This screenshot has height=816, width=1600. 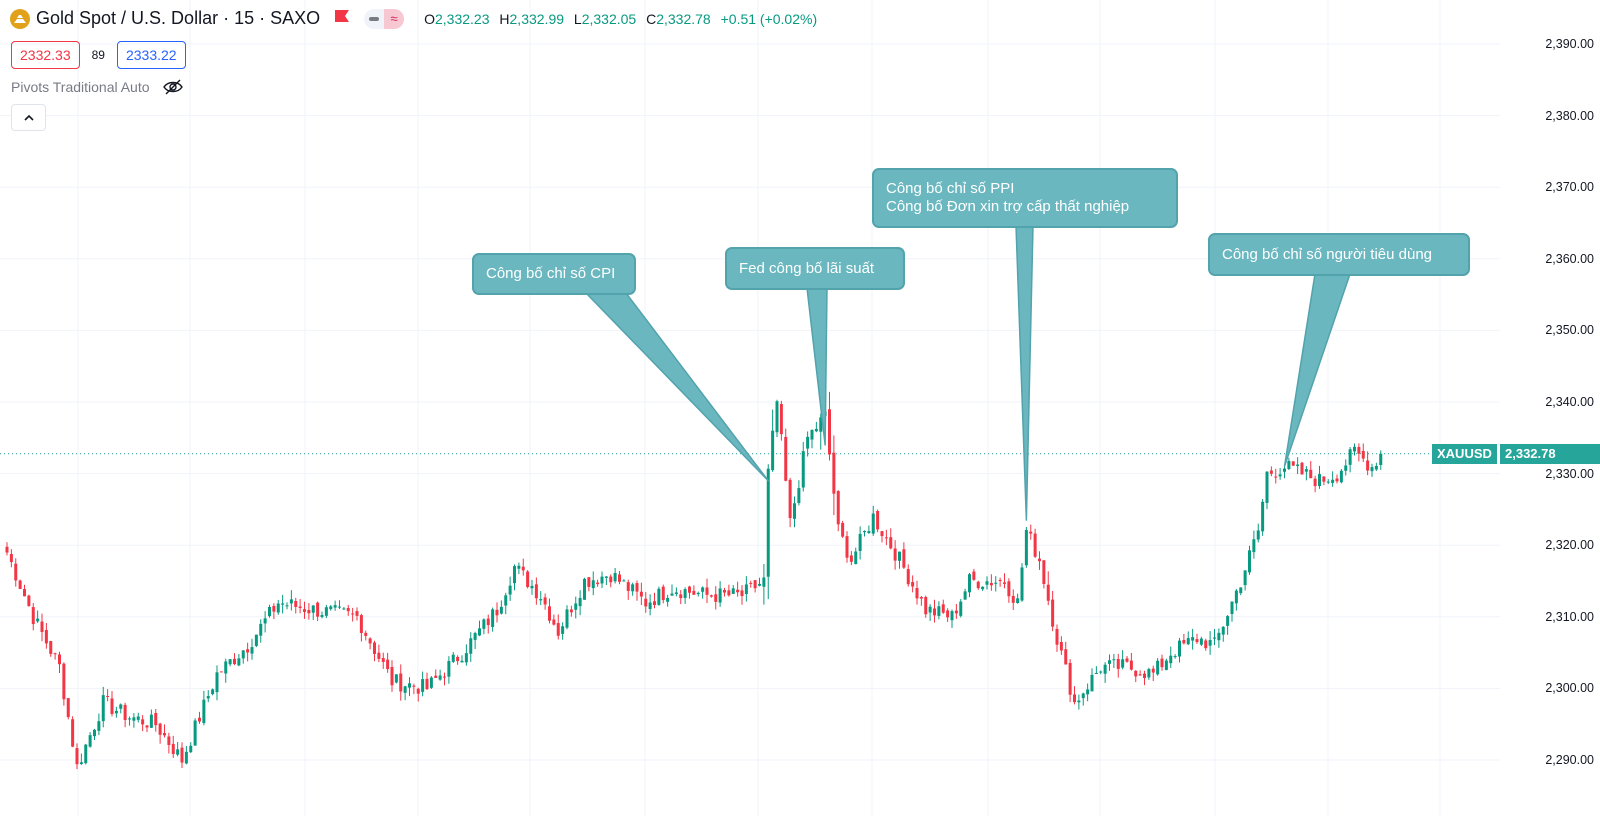 I want to click on wave-icon: ≈, so click(x=394, y=18).